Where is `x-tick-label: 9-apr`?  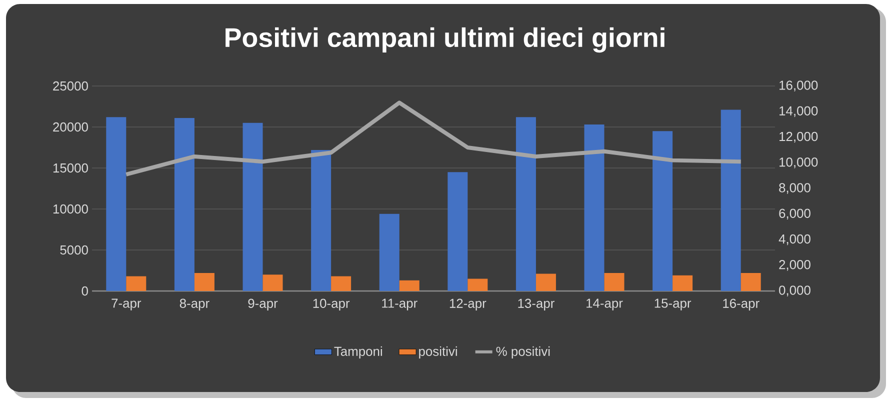
x-tick-label: 9-apr is located at coordinates (263, 304).